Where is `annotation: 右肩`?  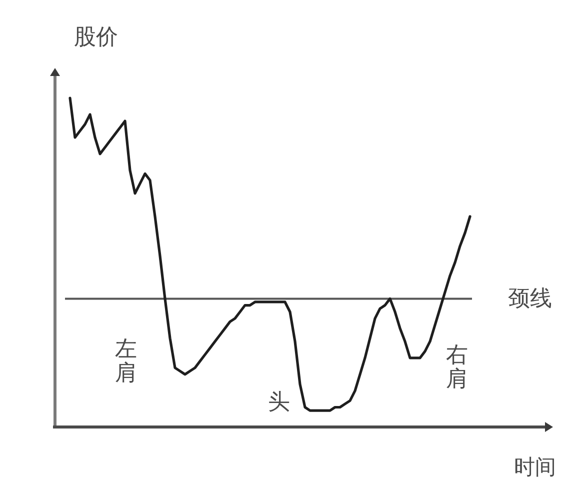
annotation: 右肩 is located at coordinates (457, 366).